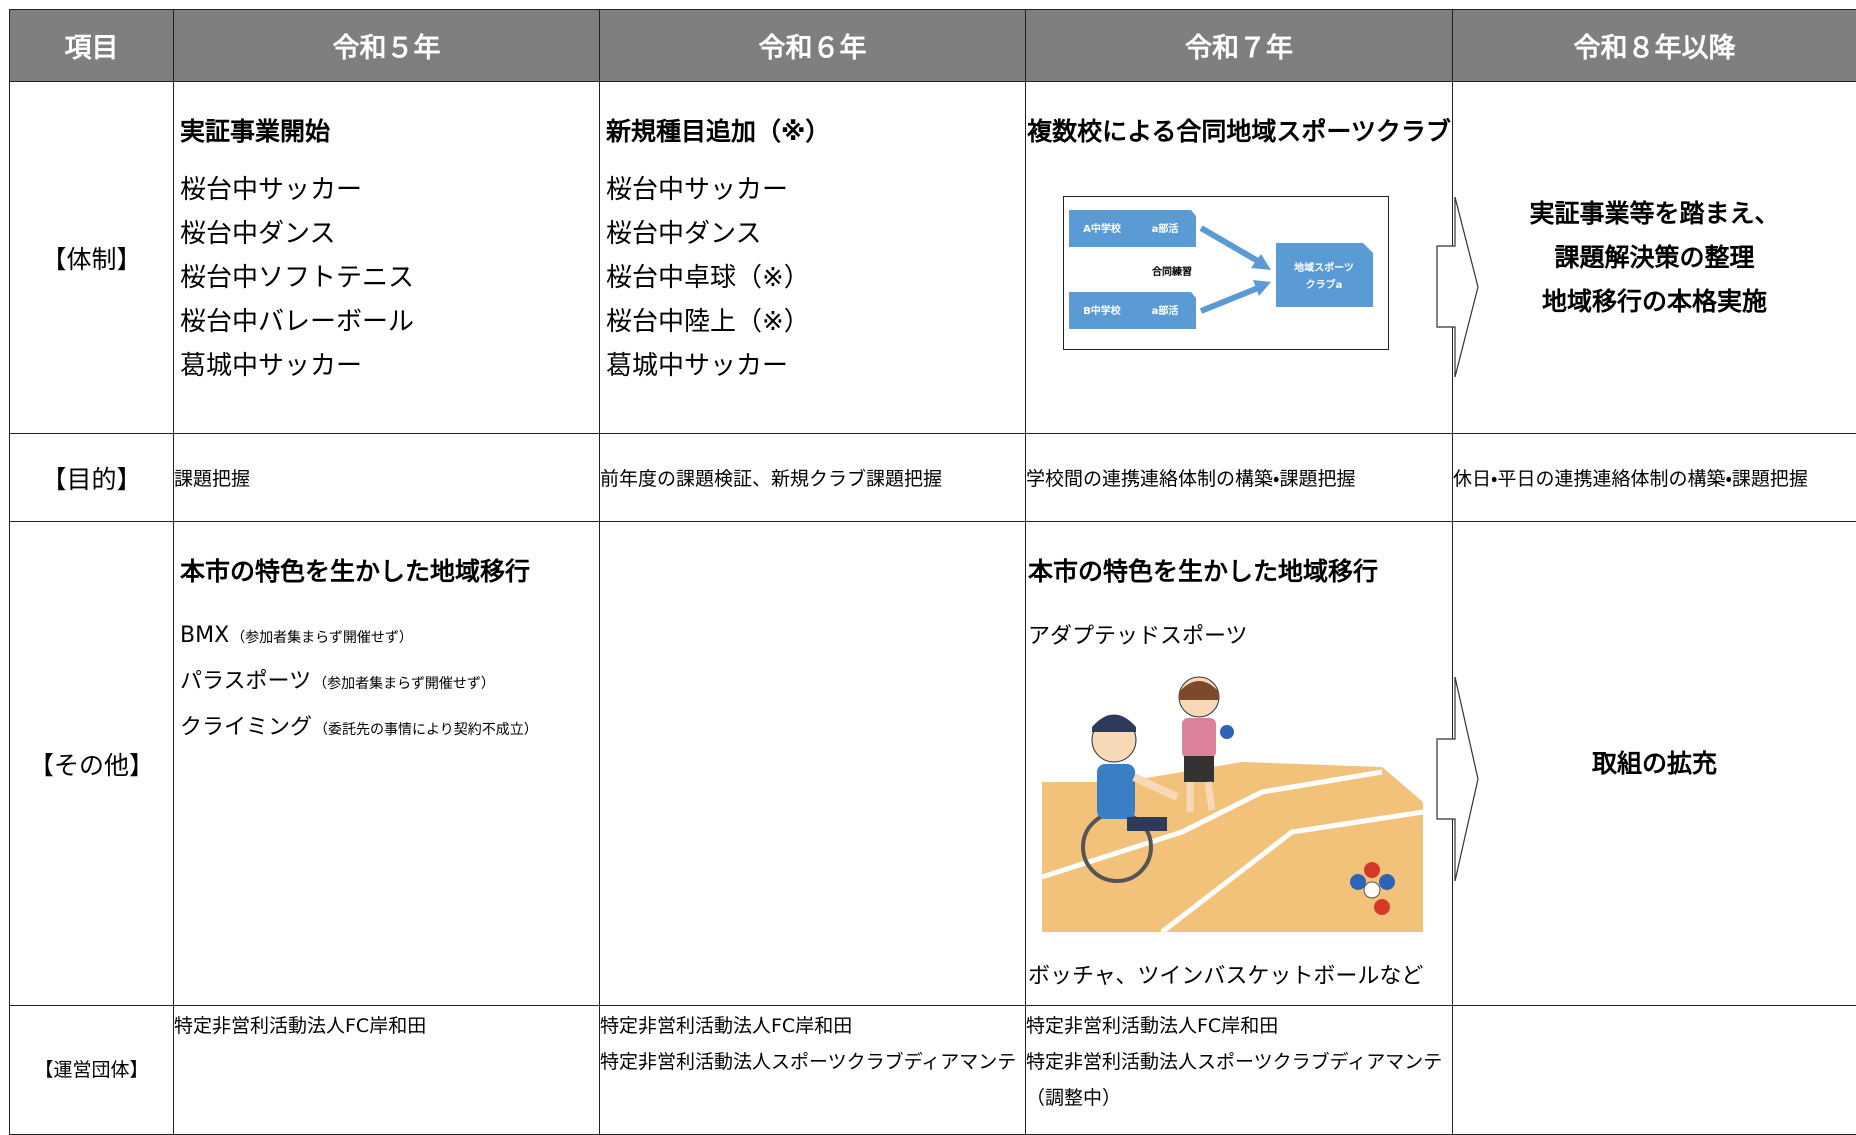 The image size is (1856, 1135). I want to click on cell: 課題把握, so click(387, 478).